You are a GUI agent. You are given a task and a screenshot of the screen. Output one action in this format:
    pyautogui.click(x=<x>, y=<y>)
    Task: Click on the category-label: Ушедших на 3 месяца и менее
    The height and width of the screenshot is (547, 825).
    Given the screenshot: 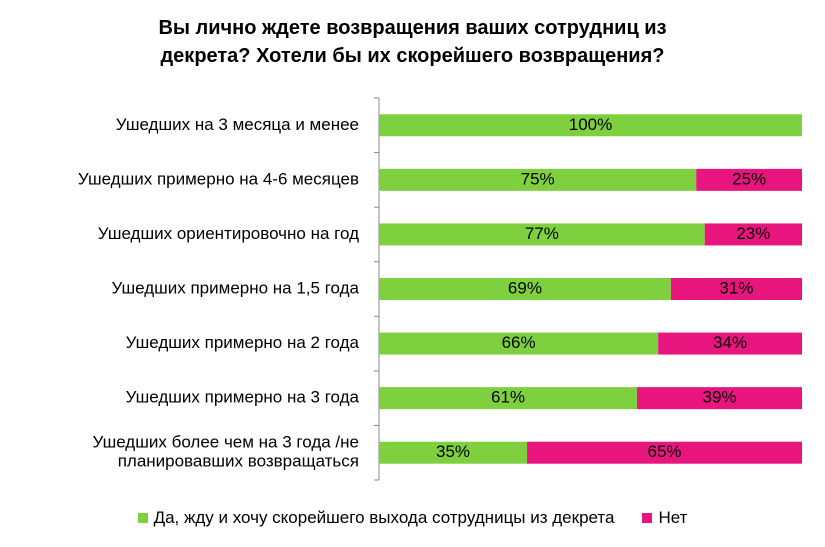 What is the action you would take?
    pyautogui.click(x=237, y=124)
    